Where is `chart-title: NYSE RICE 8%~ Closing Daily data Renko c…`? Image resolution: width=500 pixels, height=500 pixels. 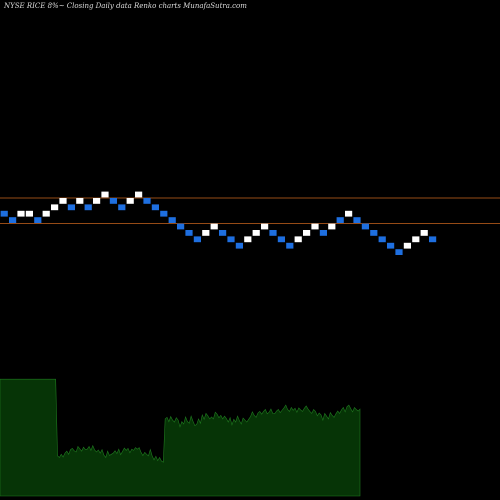
chart-title: NYSE RICE 8%~ Closing Daily data Renko c… is located at coordinates (125, 6).